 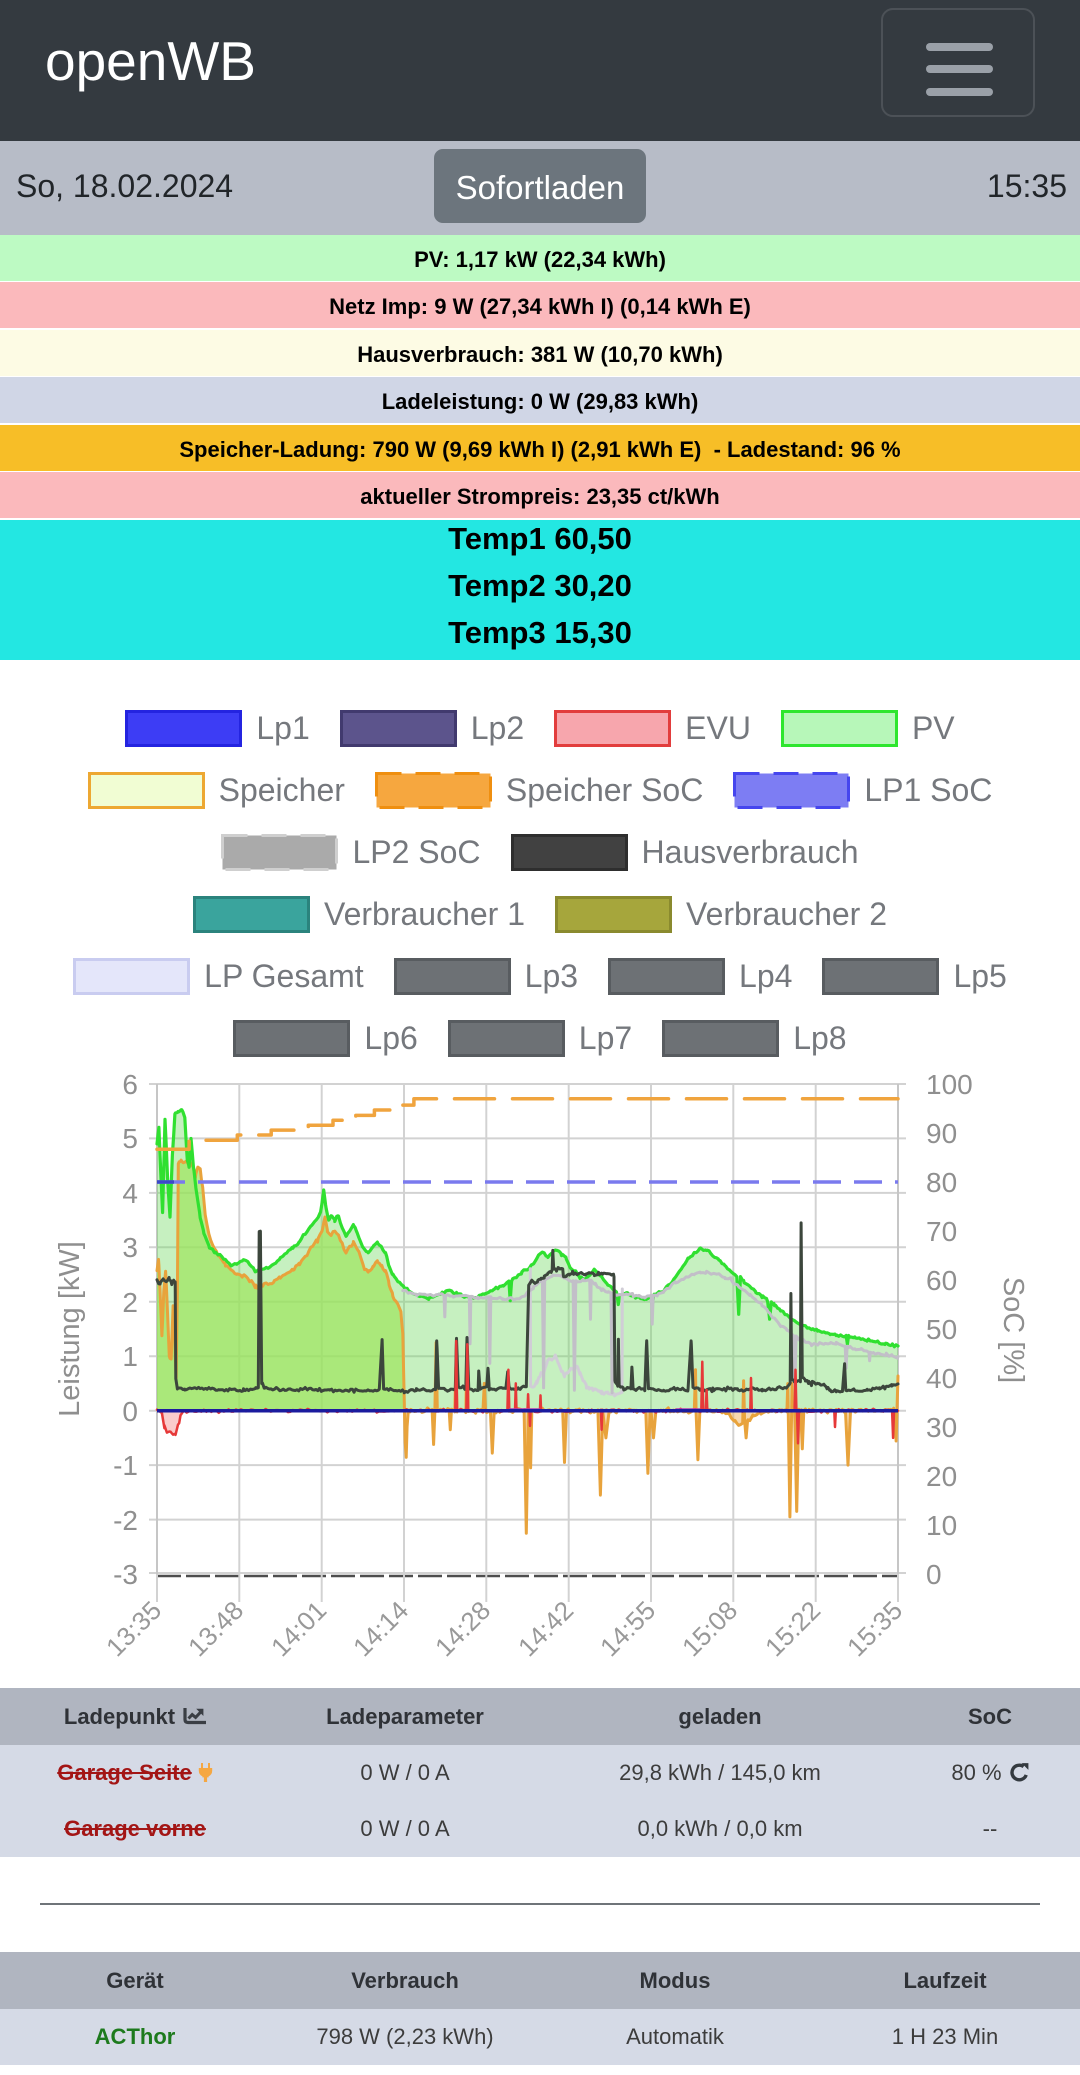 I want to click on svg-text: 1, so click(x=130, y=1356).